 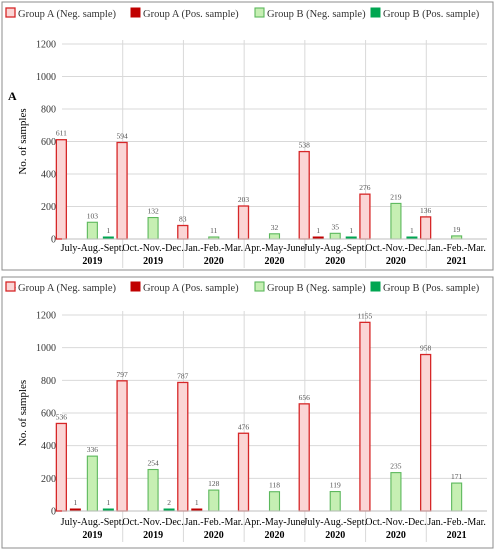 I want to click on data-label: 336, so click(x=93, y=449).